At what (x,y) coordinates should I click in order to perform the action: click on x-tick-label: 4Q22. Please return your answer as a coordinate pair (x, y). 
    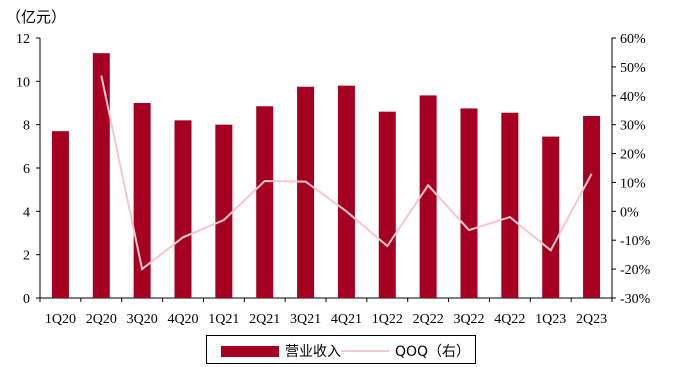
    Looking at the image, I should click on (509, 319).